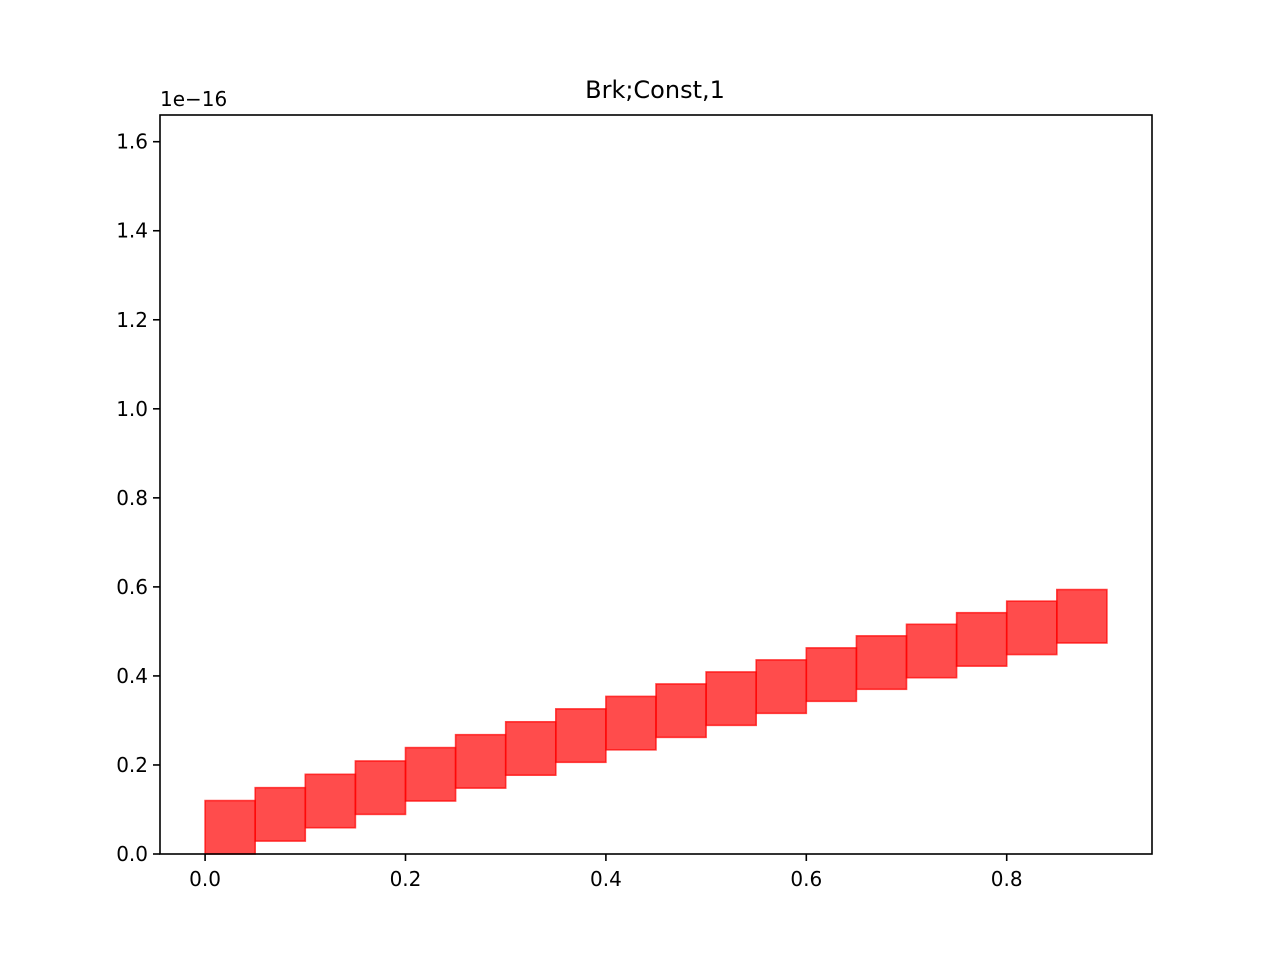 The height and width of the screenshot is (960, 1280). I want to click on chart-title: Brk;Const,1, so click(655, 90).